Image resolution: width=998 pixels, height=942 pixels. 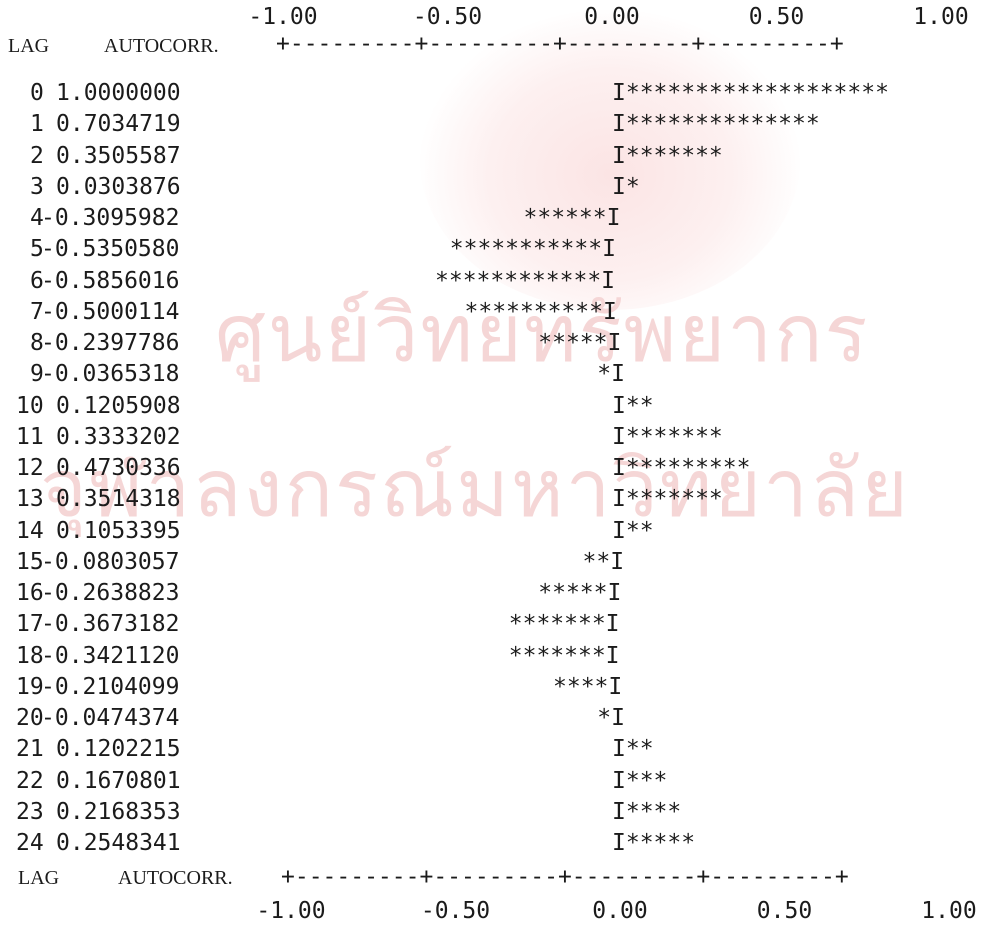 I want to click on top-tick-label: 0.50, so click(x=776, y=17).